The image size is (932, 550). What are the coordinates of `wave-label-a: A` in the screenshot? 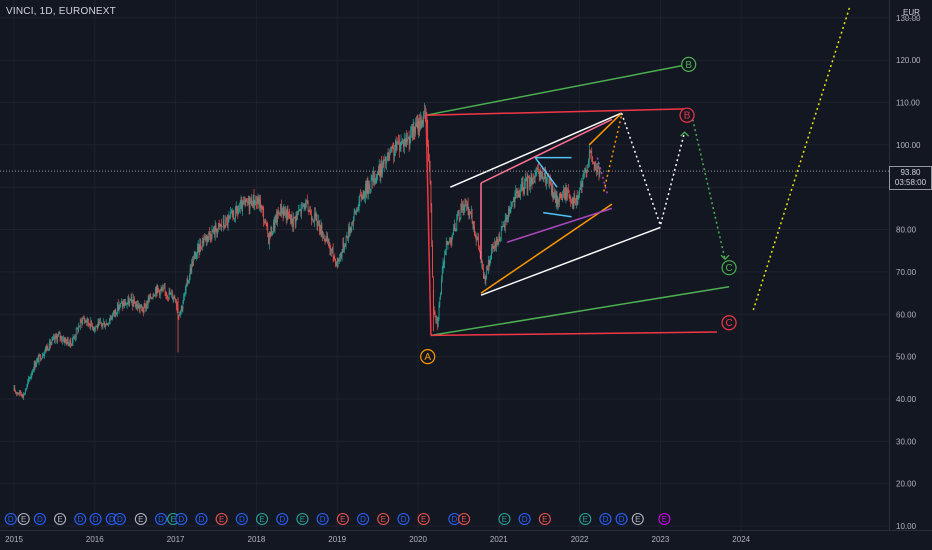 It's located at (427, 357).